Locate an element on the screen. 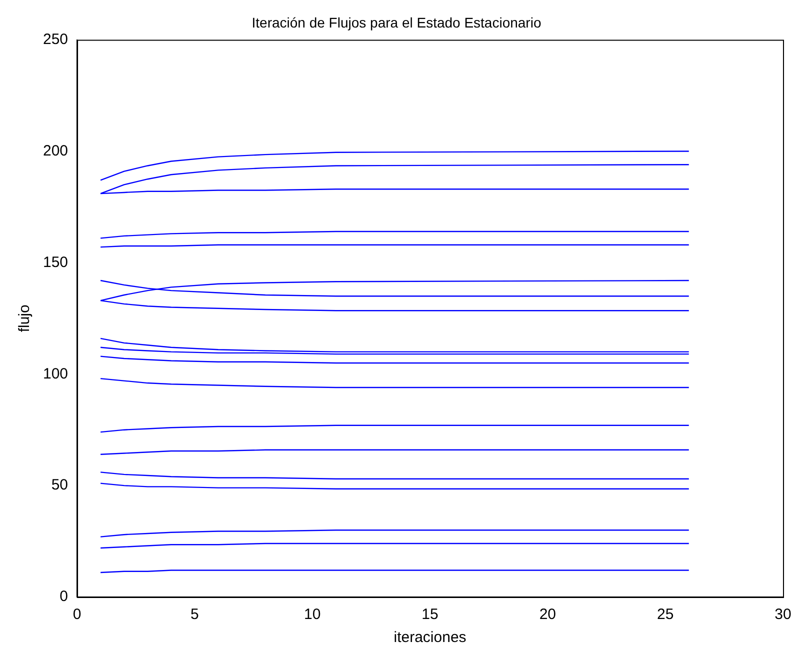  x-tick-label: 10 is located at coordinates (312, 615).